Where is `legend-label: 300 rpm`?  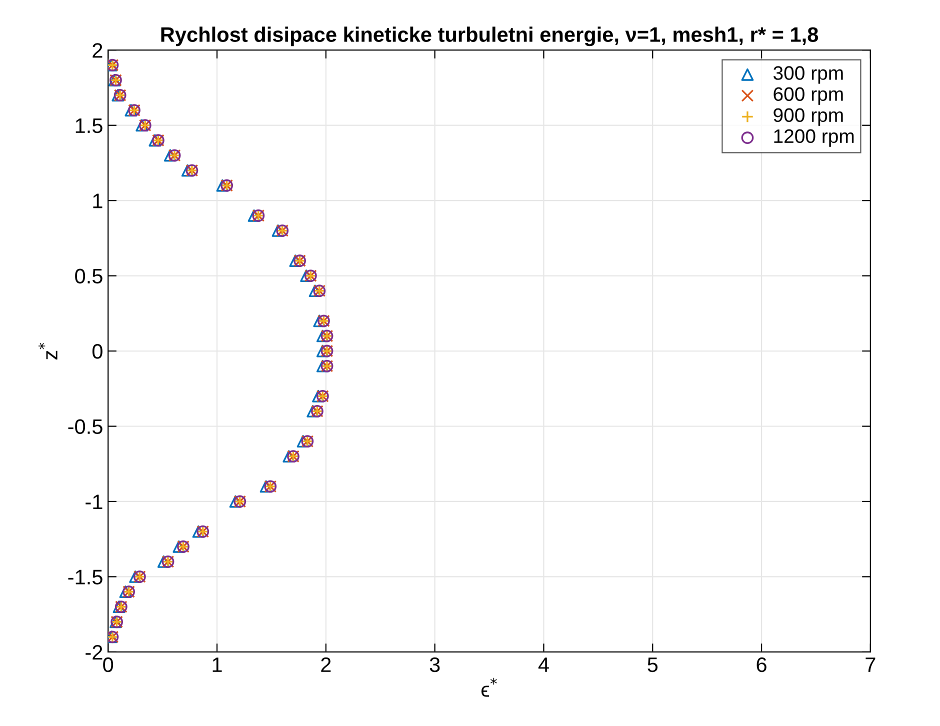
legend-label: 300 rpm is located at coordinates (808, 75).